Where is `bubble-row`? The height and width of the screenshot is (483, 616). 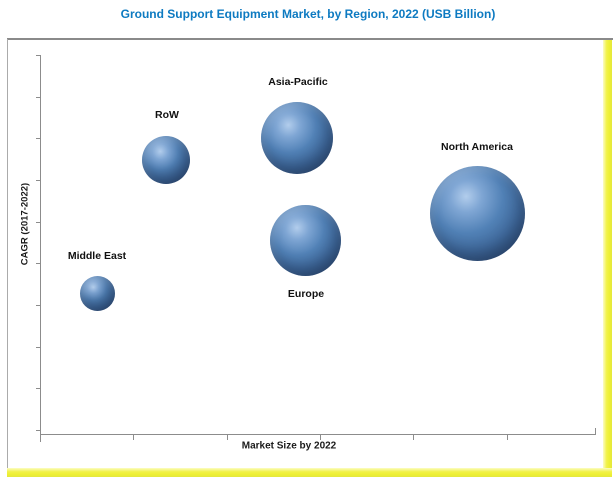 bubble-row is located at coordinates (166, 160).